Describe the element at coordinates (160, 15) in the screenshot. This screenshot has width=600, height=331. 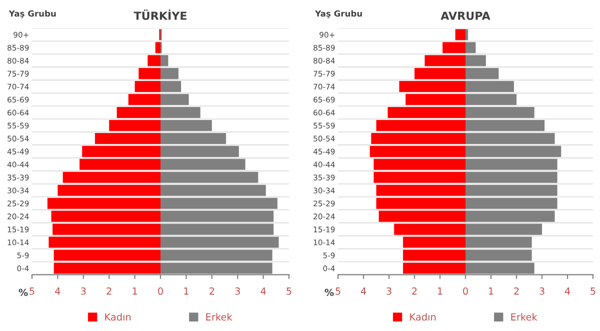
I see `chart-title: TÜRKİYE` at that location.